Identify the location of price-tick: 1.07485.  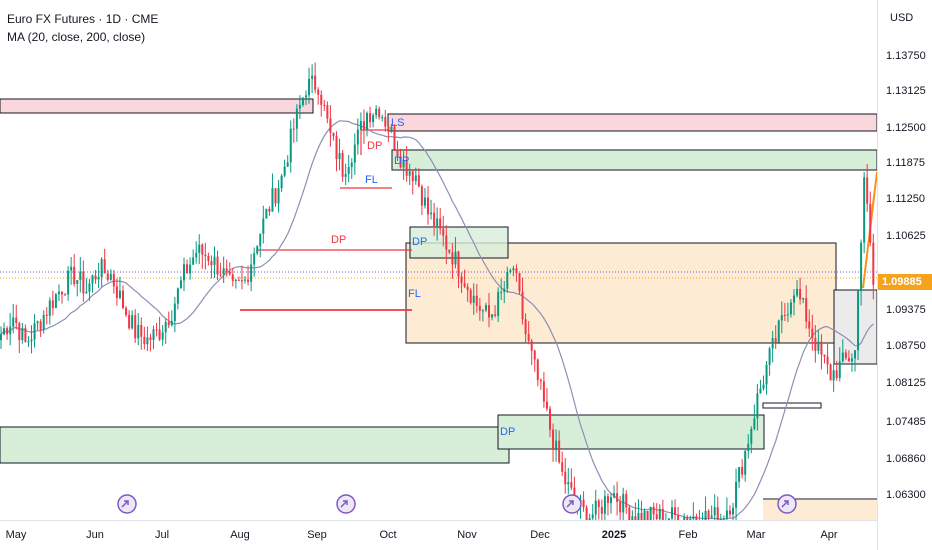
(906, 422).